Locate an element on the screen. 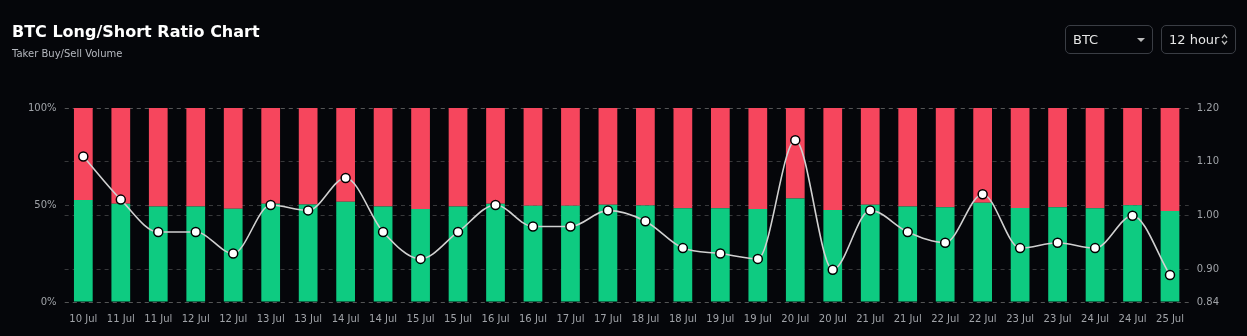 The width and height of the screenshot is (1247, 336). y2-tick-label: 0.90 is located at coordinates (1207, 269).